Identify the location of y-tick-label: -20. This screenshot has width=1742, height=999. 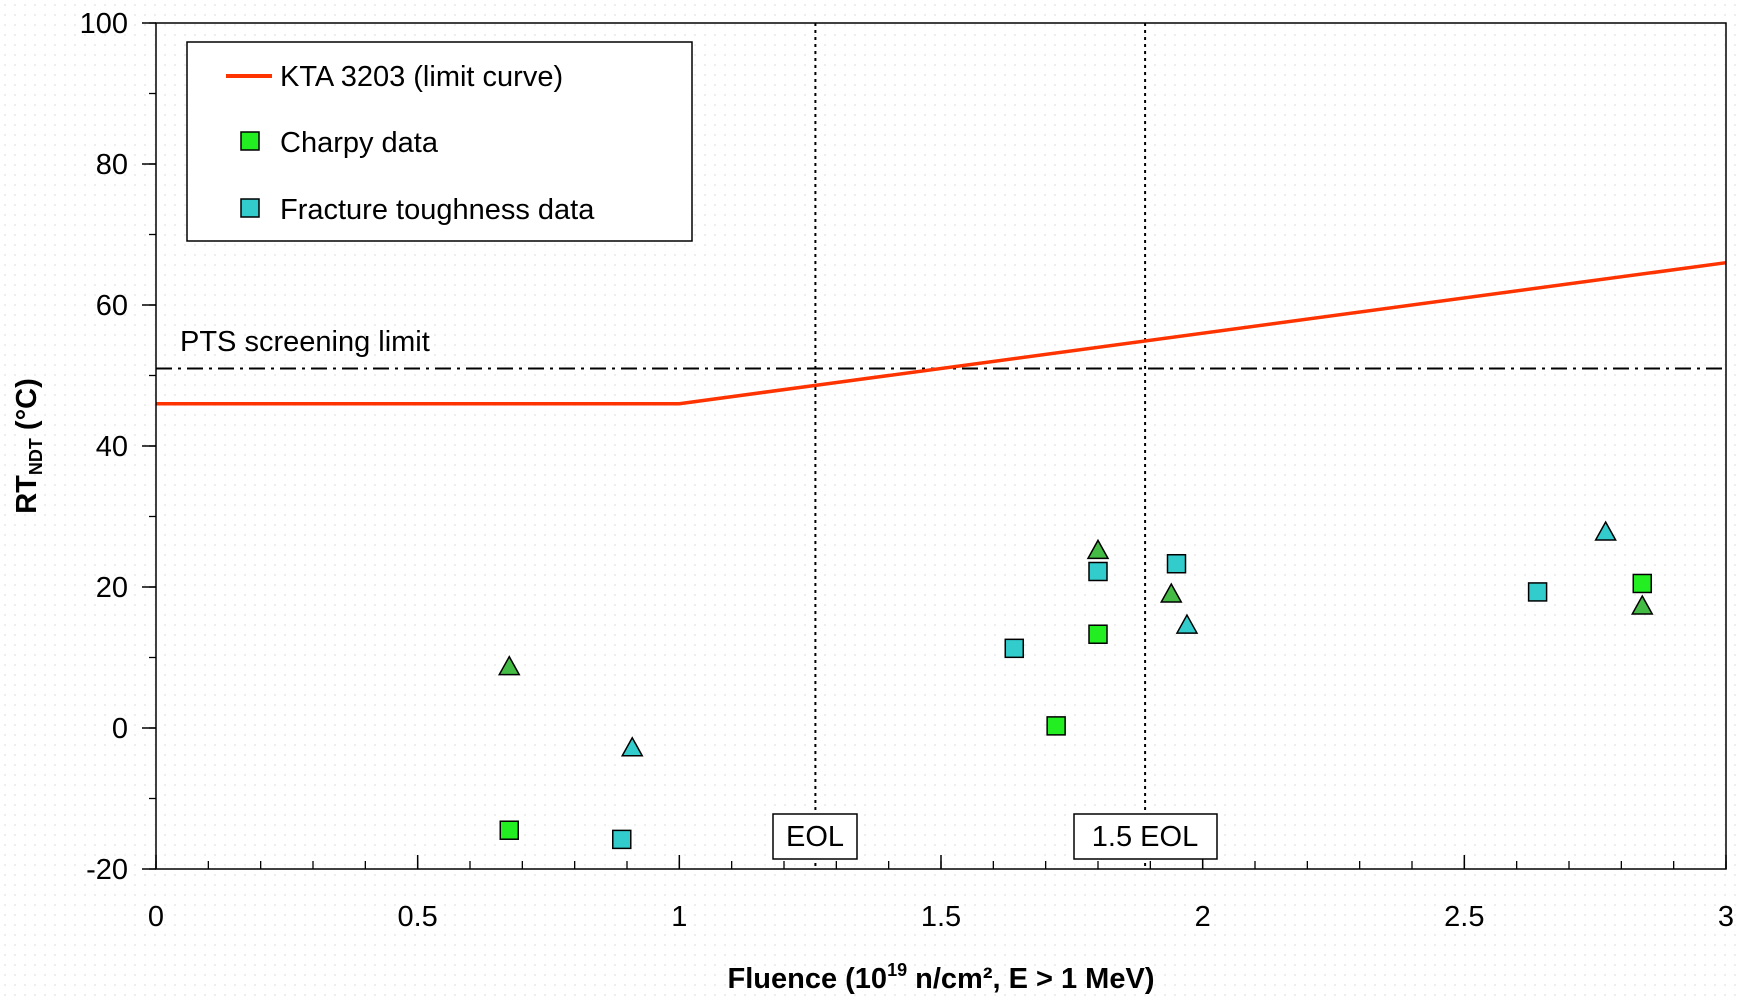
(107, 870).